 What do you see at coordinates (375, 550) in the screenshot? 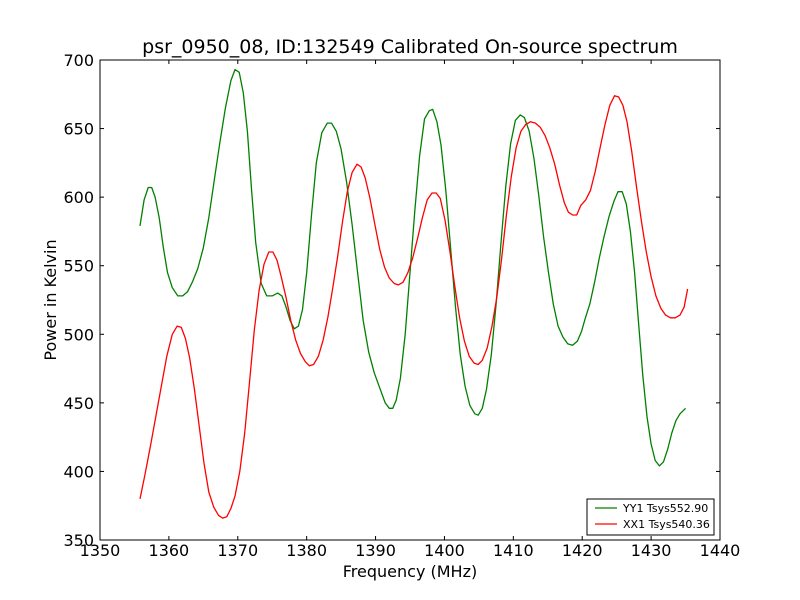
I see `x-tick-label: 1390` at bounding box center [375, 550].